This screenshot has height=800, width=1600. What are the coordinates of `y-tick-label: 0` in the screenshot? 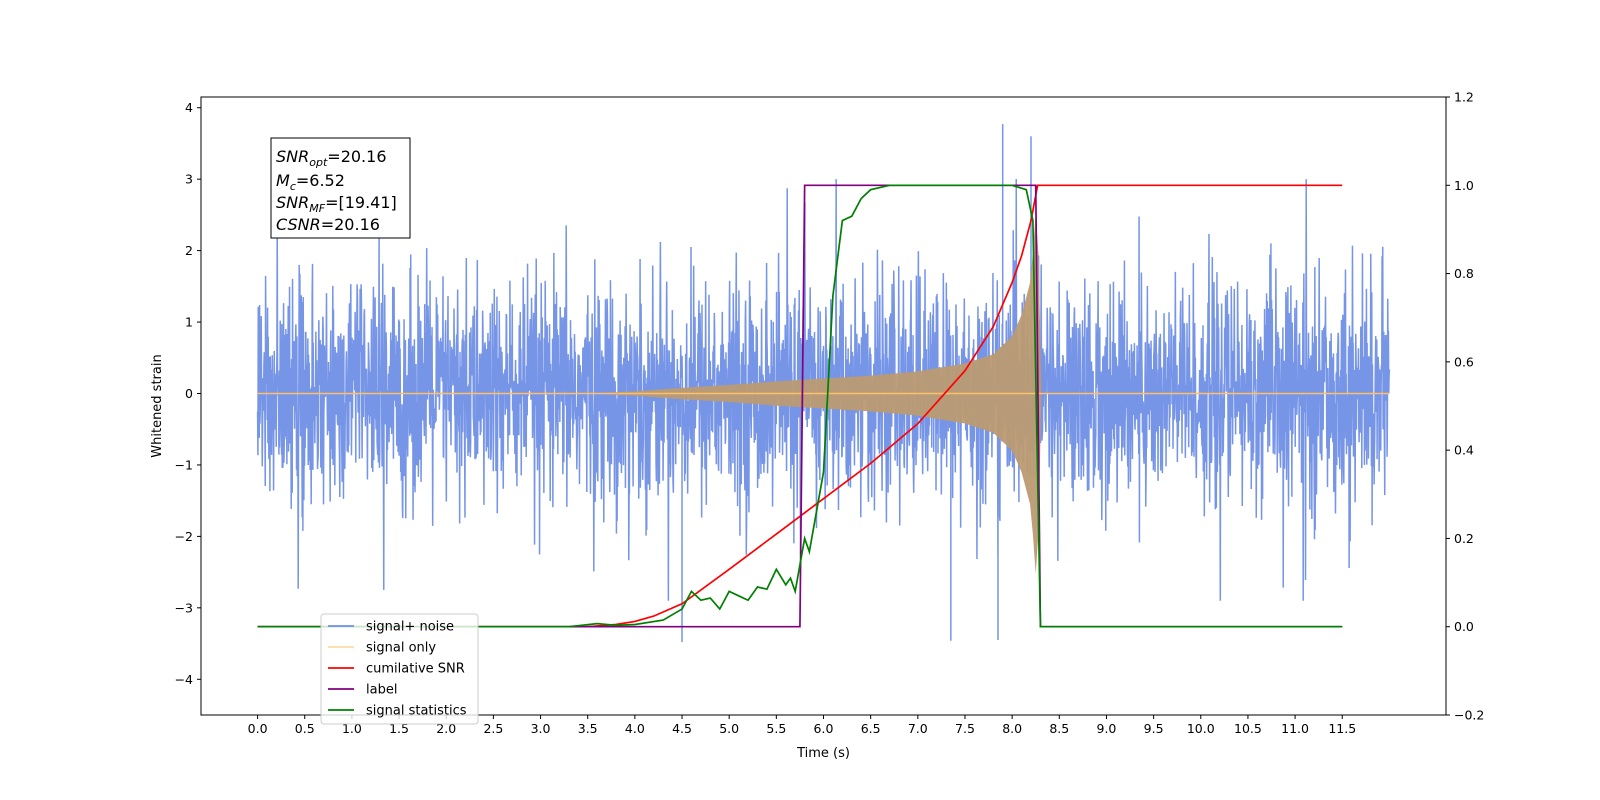 It's located at (189, 393).